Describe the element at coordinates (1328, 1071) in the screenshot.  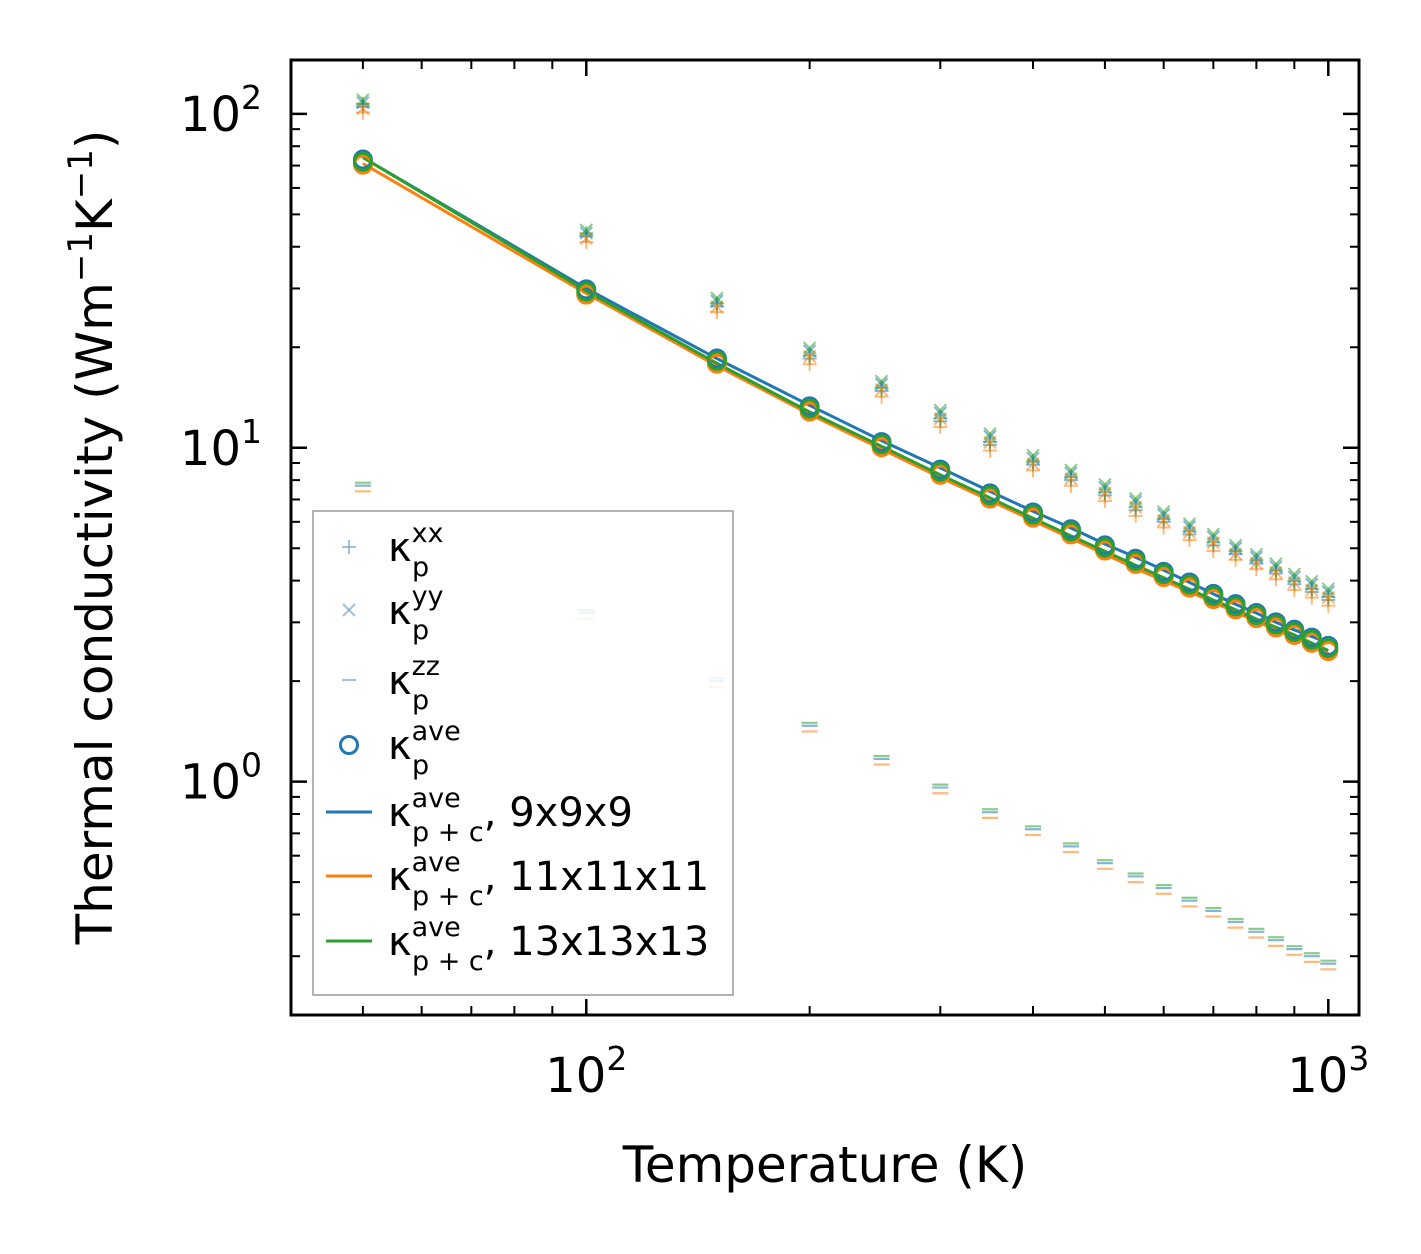
I see `x-tick-label: 10³` at that location.